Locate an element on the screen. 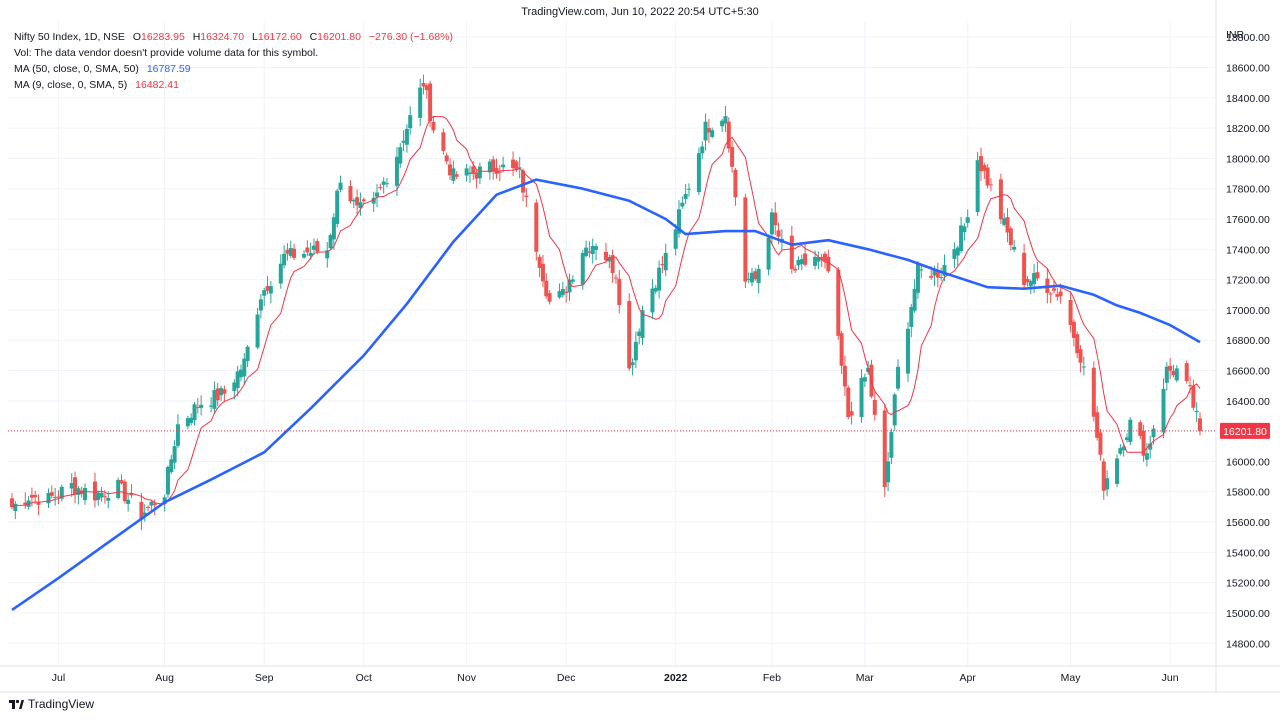  currency-label: INR is located at coordinates (1235, 35).